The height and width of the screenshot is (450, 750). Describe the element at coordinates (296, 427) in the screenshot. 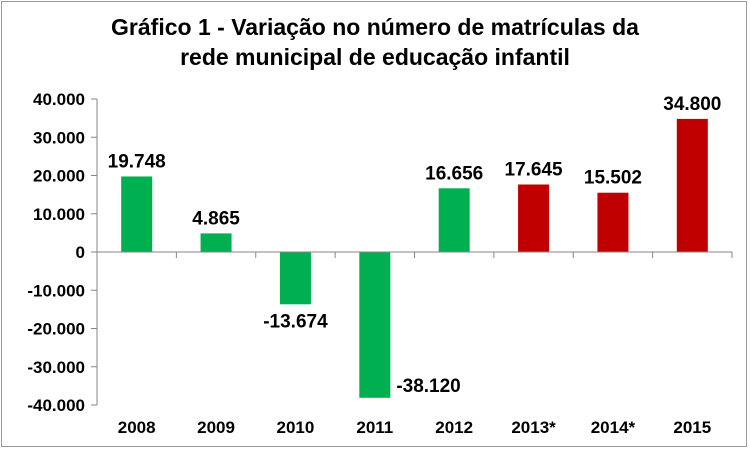

I see `x-tick-label: 2010` at that location.